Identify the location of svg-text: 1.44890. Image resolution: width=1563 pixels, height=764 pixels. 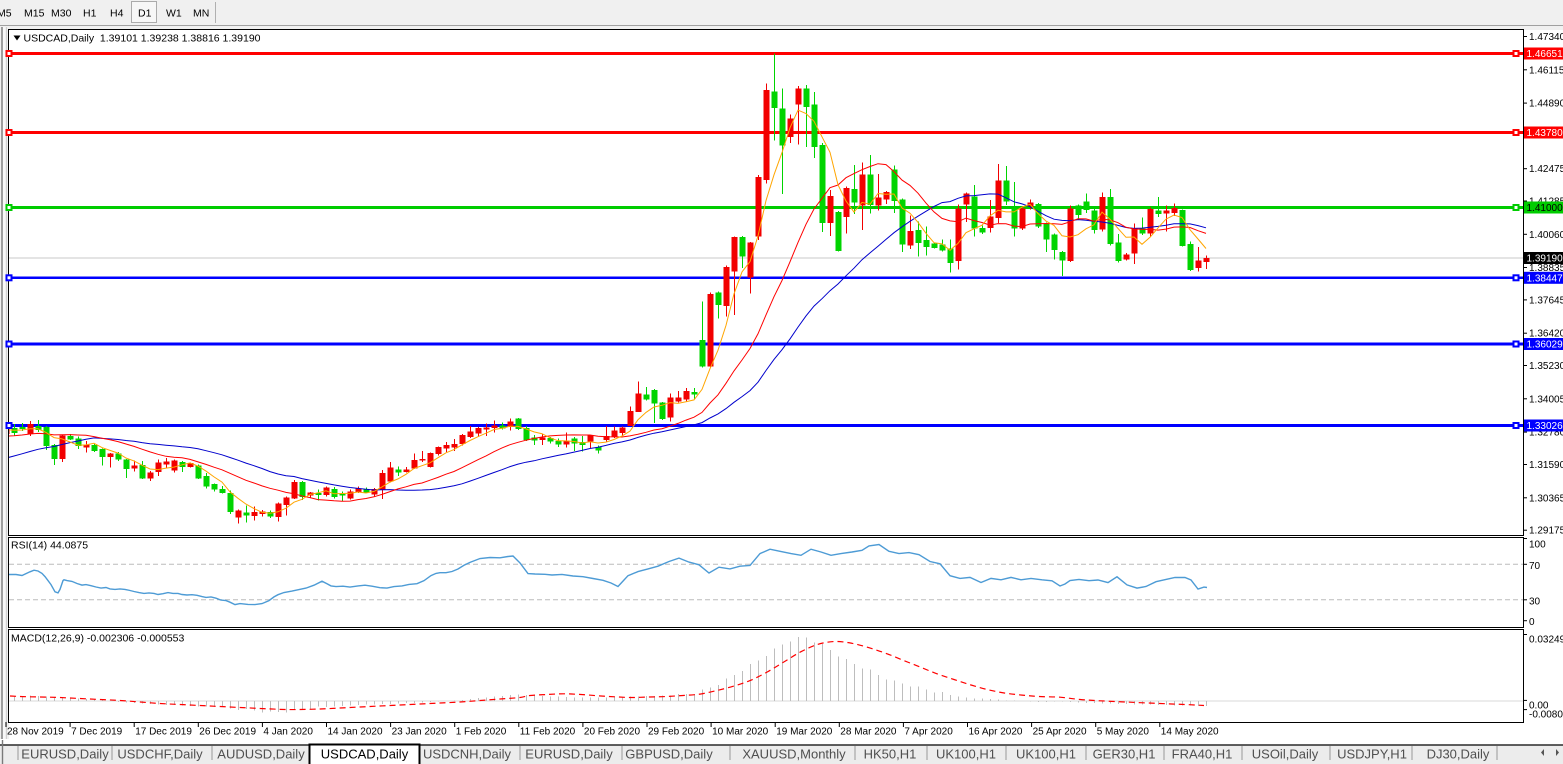
(1546, 104).